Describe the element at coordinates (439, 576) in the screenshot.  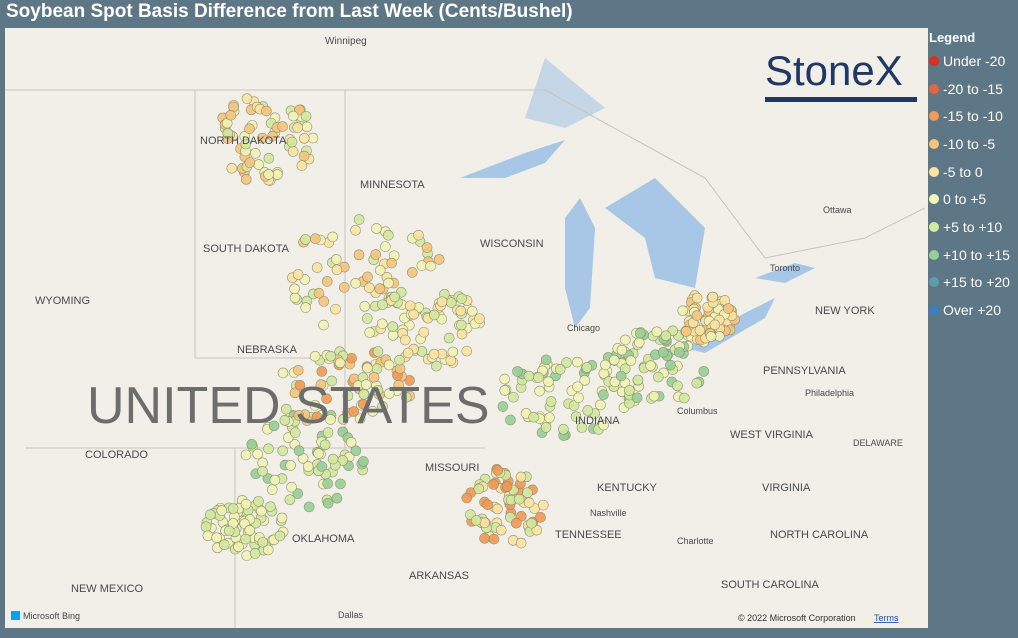
I see `map-label: ARKANSAS` at that location.